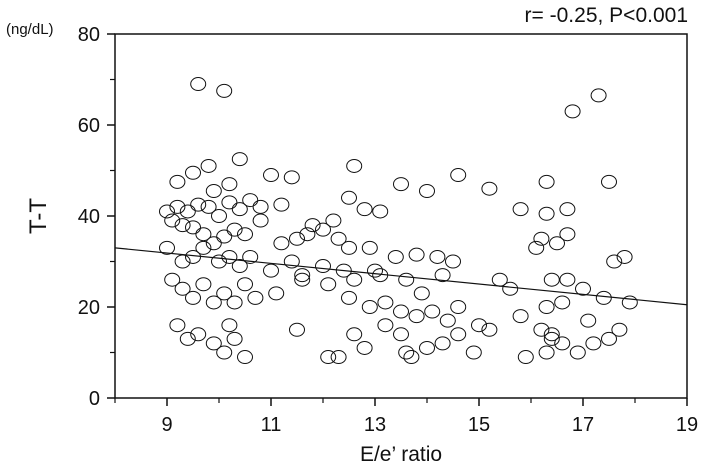 The height and width of the screenshot is (469, 708). I want to click on y-tick-label: 40, so click(89, 217).